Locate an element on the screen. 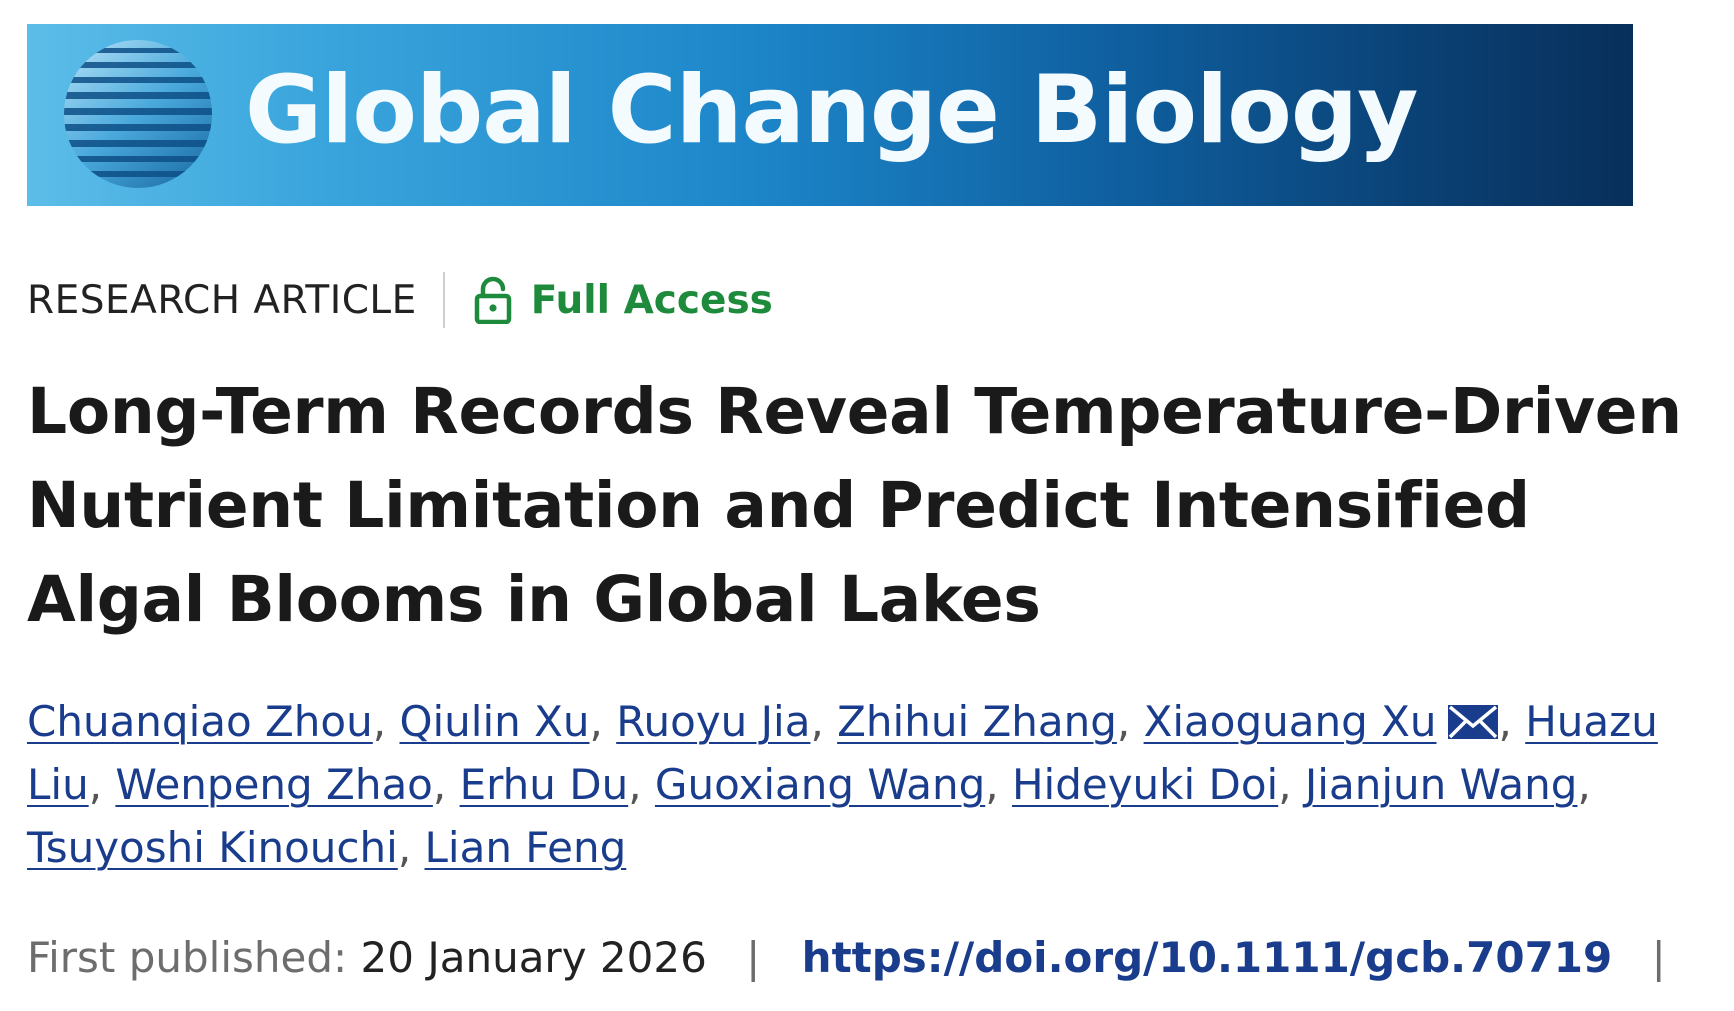 Image resolution: width=1734 pixels, height=1011 pixels. article-meta: RESEARCH ARTICLE Full Access is located at coordinates (400, 300).